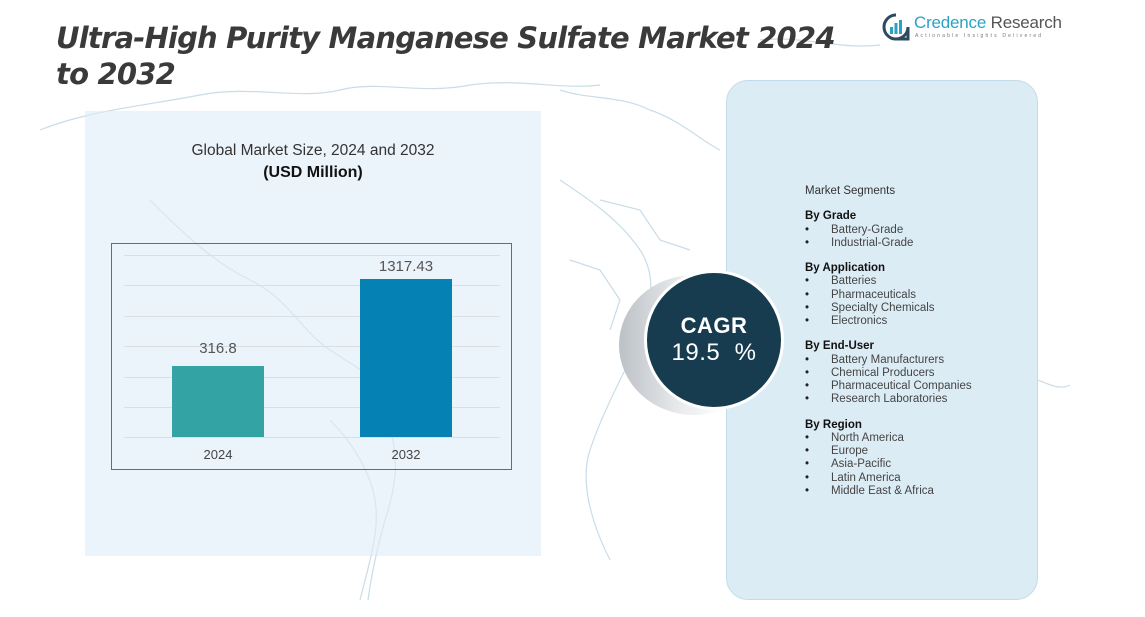 Image resolution: width=1145 pixels, height=617 pixels. What do you see at coordinates (920, 464) in the screenshot?
I see `segment-item: Asia-Pacific` at bounding box center [920, 464].